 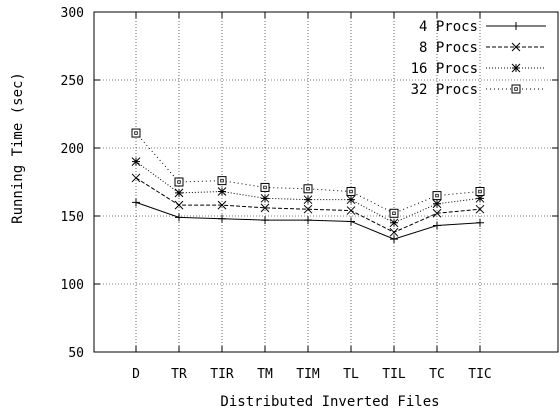 I want to click on series-3-point-1-inner, so click(x=179, y=182).